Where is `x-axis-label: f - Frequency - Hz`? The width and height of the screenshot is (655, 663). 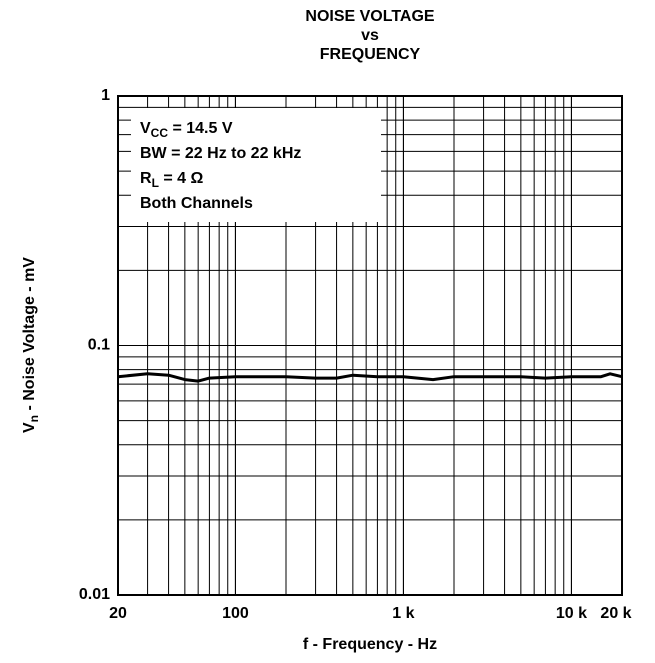 x-axis-label: f - Frequency - Hz is located at coordinates (370, 644).